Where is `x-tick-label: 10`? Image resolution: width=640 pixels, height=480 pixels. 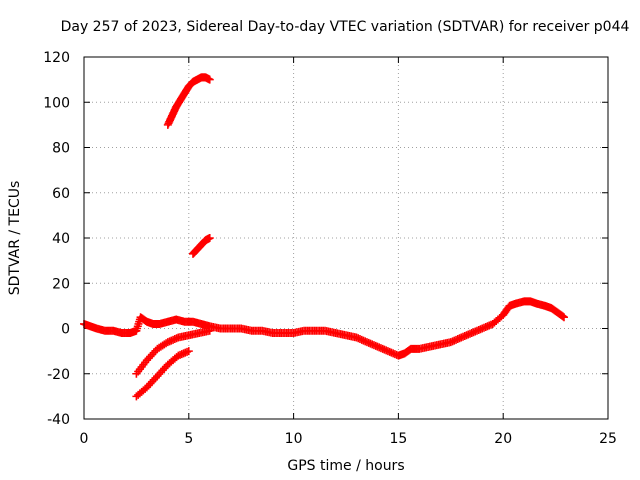
x-tick-label: 10 is located at coordinates (294, 439).